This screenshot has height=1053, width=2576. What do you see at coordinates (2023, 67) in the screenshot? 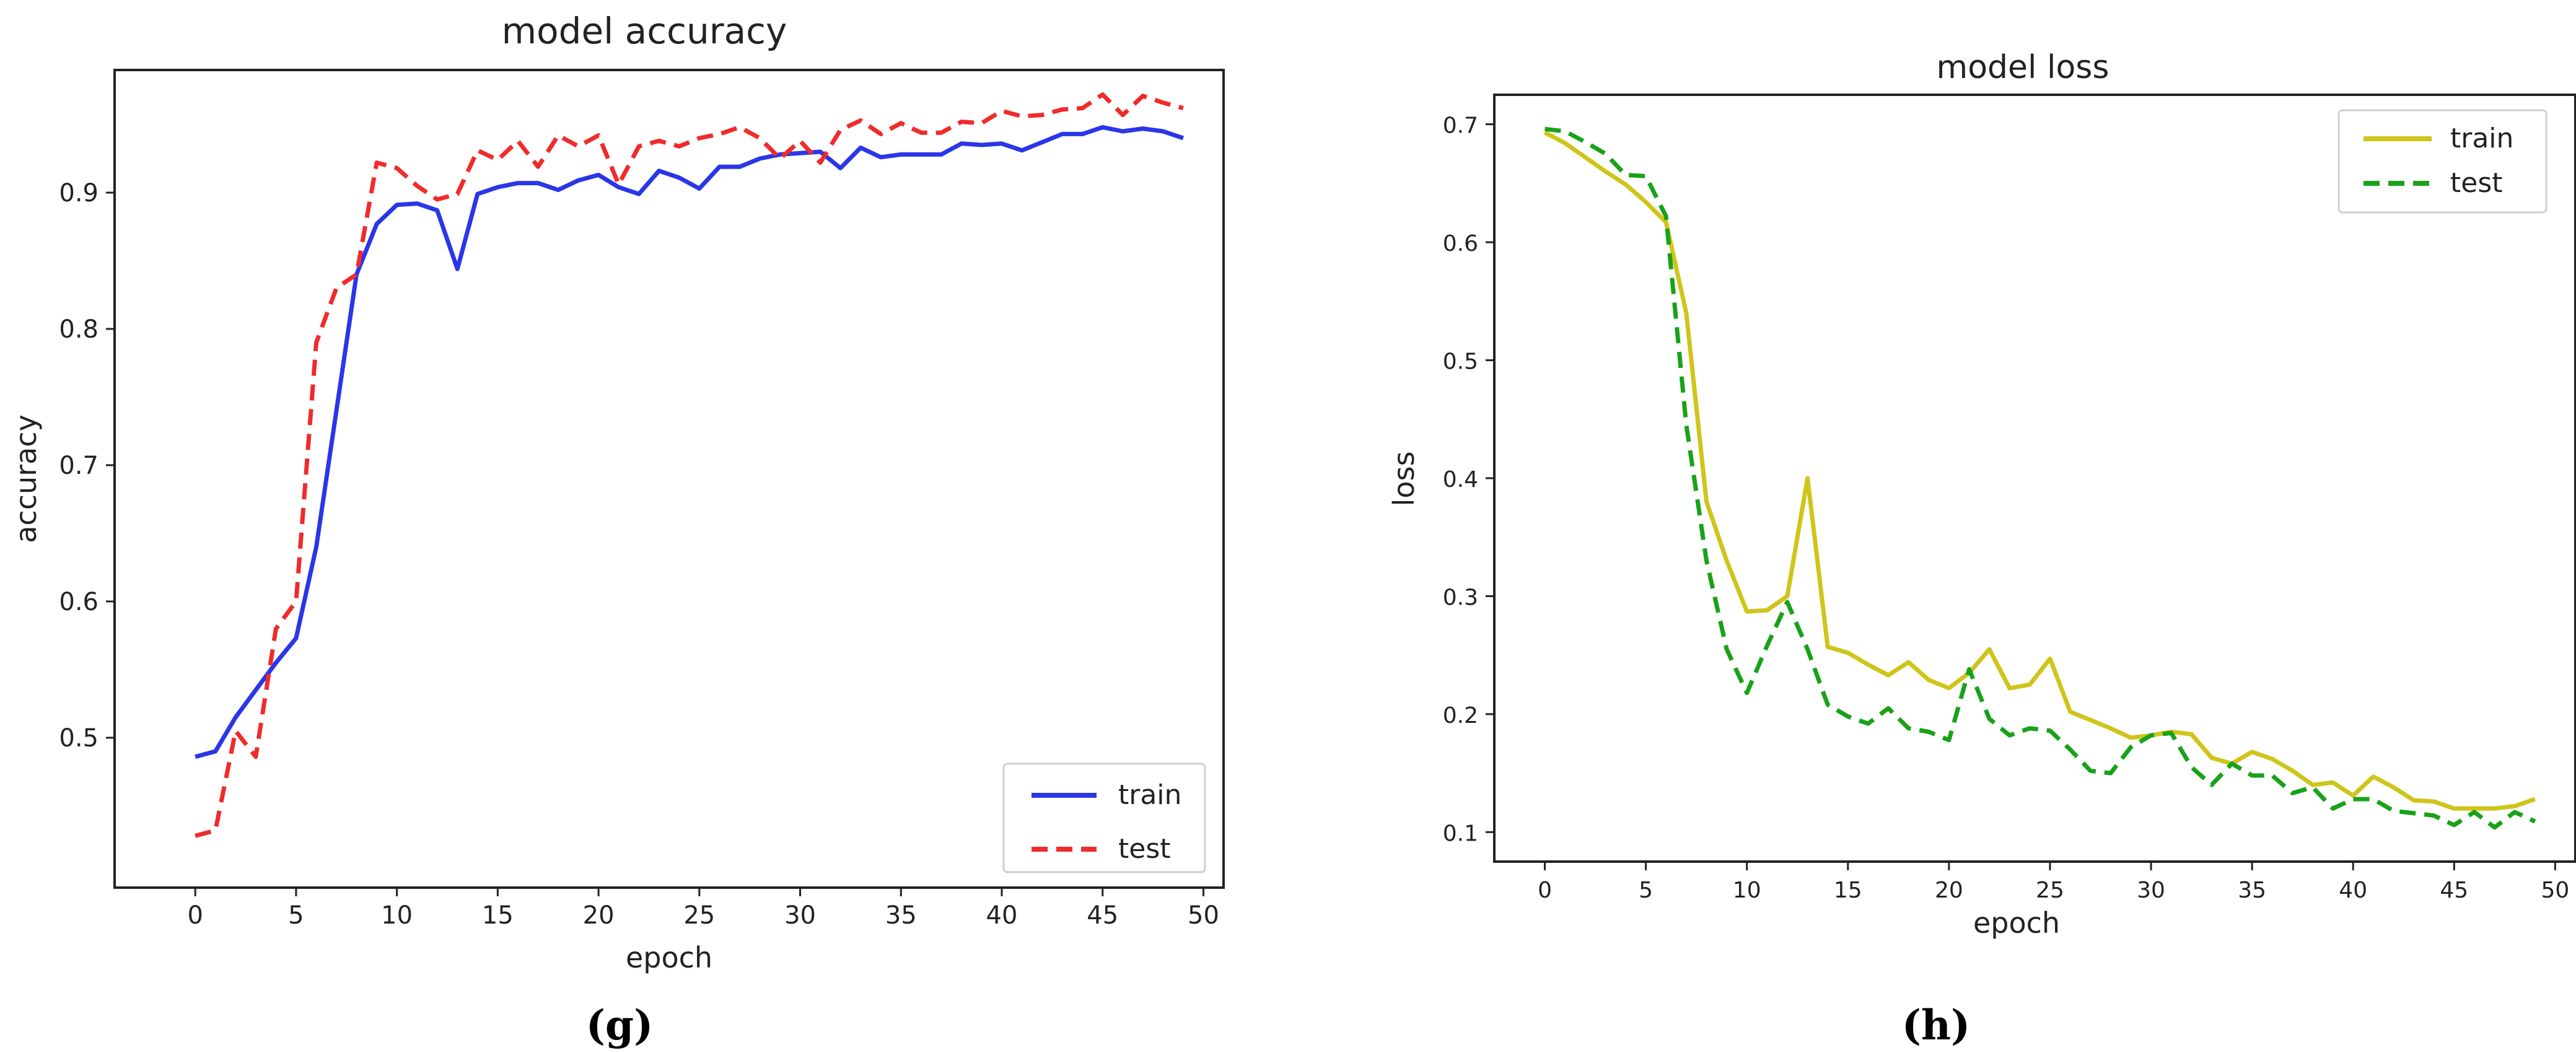
I see `chart-title: model loss` at bounding box center [2023, 67].